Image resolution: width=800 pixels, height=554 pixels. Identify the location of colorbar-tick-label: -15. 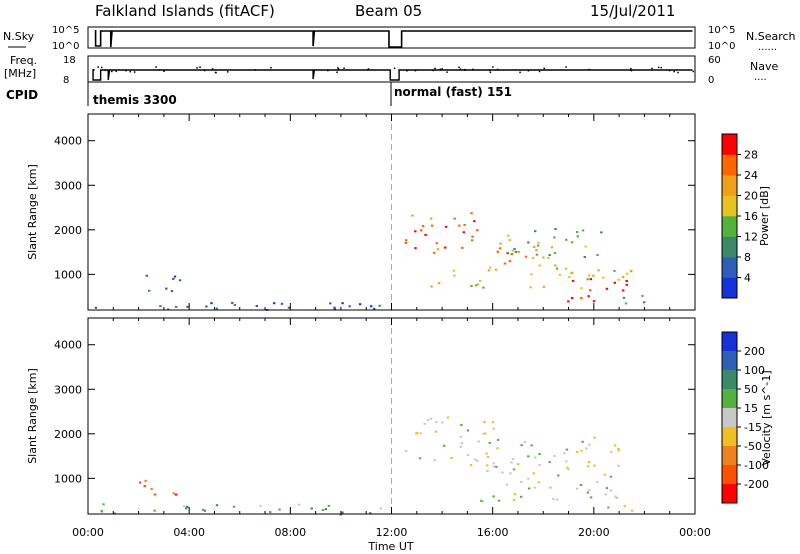
(753, 427).